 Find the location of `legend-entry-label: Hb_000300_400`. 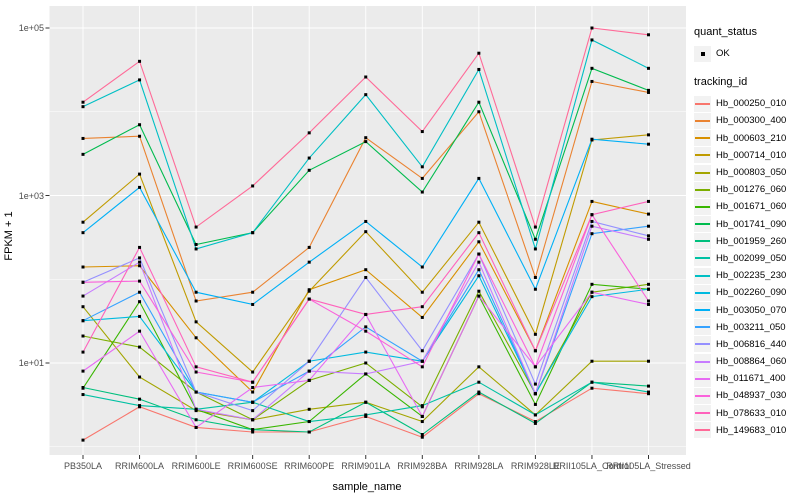

legend-entry-label: Hb_000300_400 is located at coordinates (751, 121).